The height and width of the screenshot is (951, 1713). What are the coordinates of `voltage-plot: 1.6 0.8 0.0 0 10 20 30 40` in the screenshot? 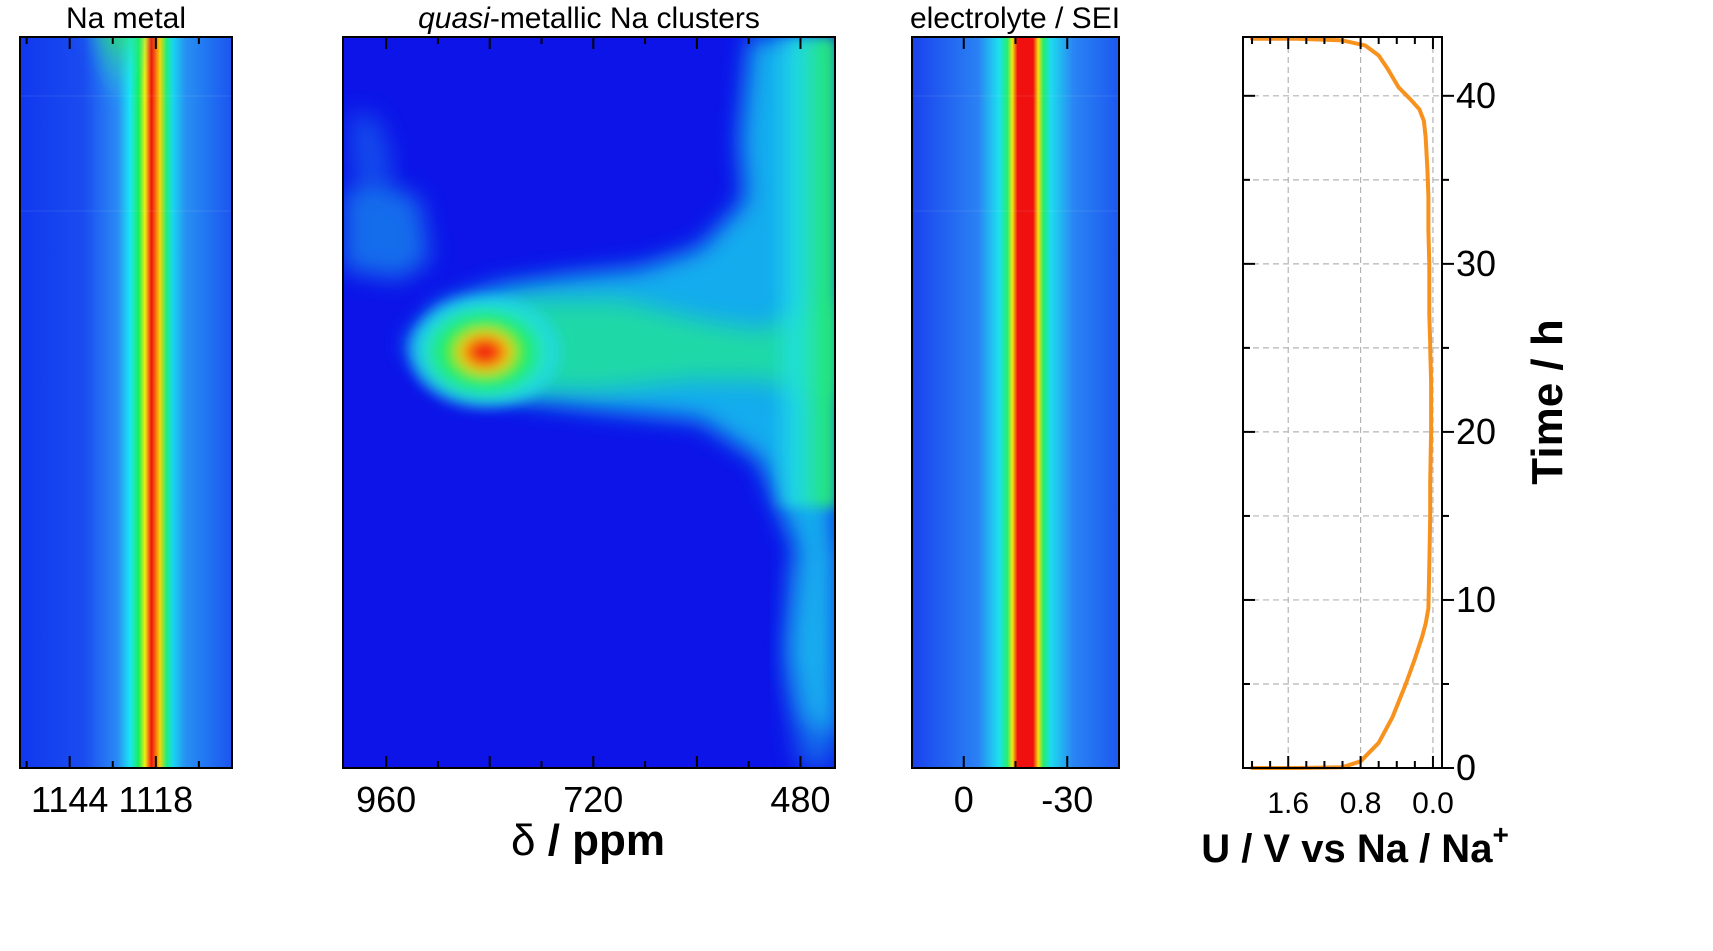 It's located at (1369, 428).